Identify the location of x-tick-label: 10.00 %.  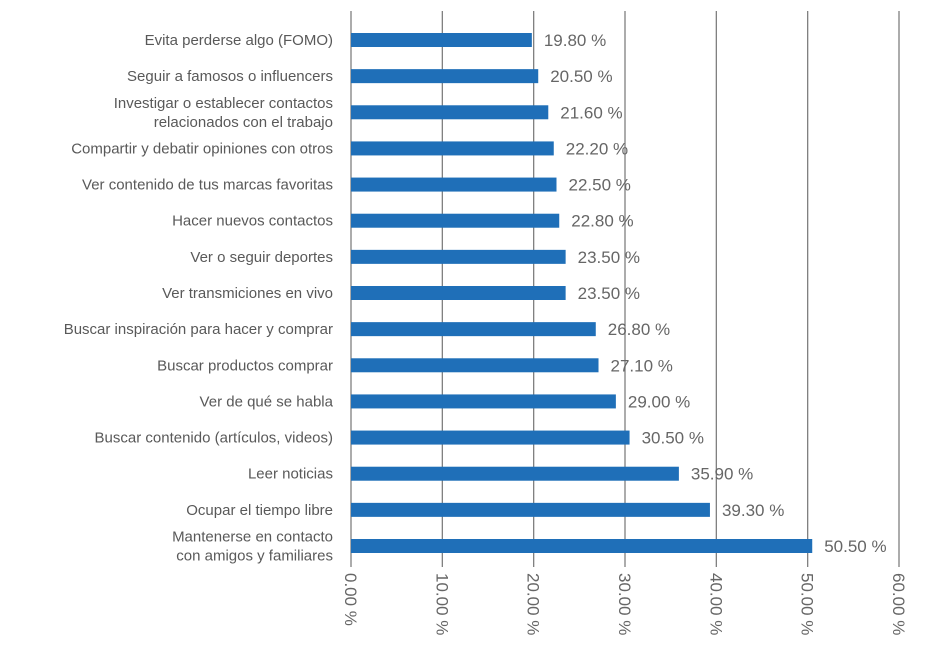
(441, 604).